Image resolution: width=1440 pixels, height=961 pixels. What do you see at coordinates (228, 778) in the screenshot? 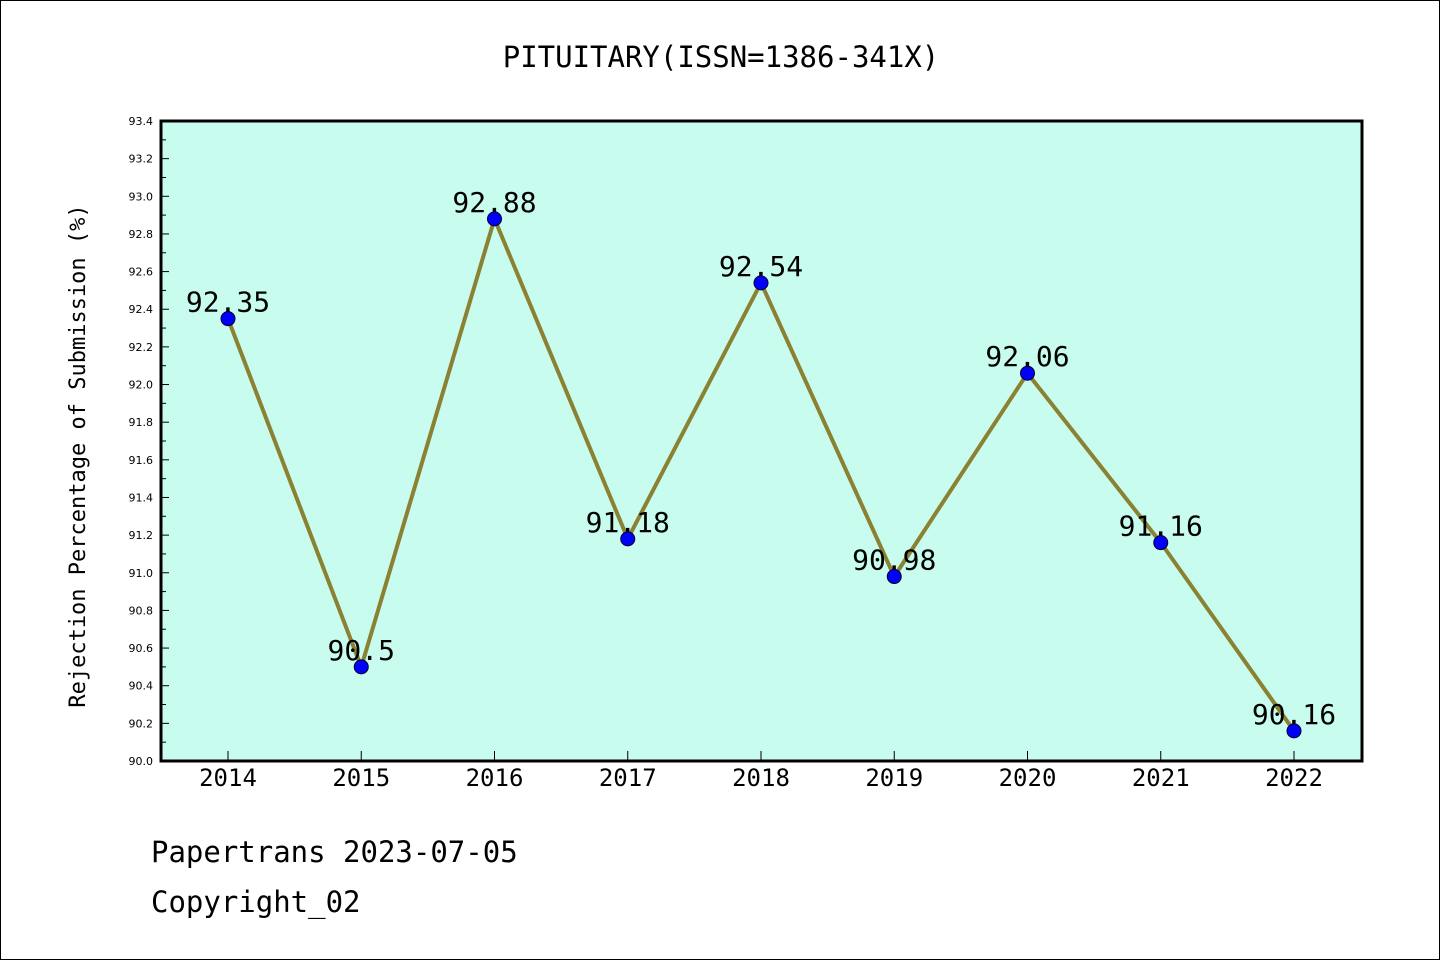
I see `x-tick-label: 2014` at bounding box center [228, 778].